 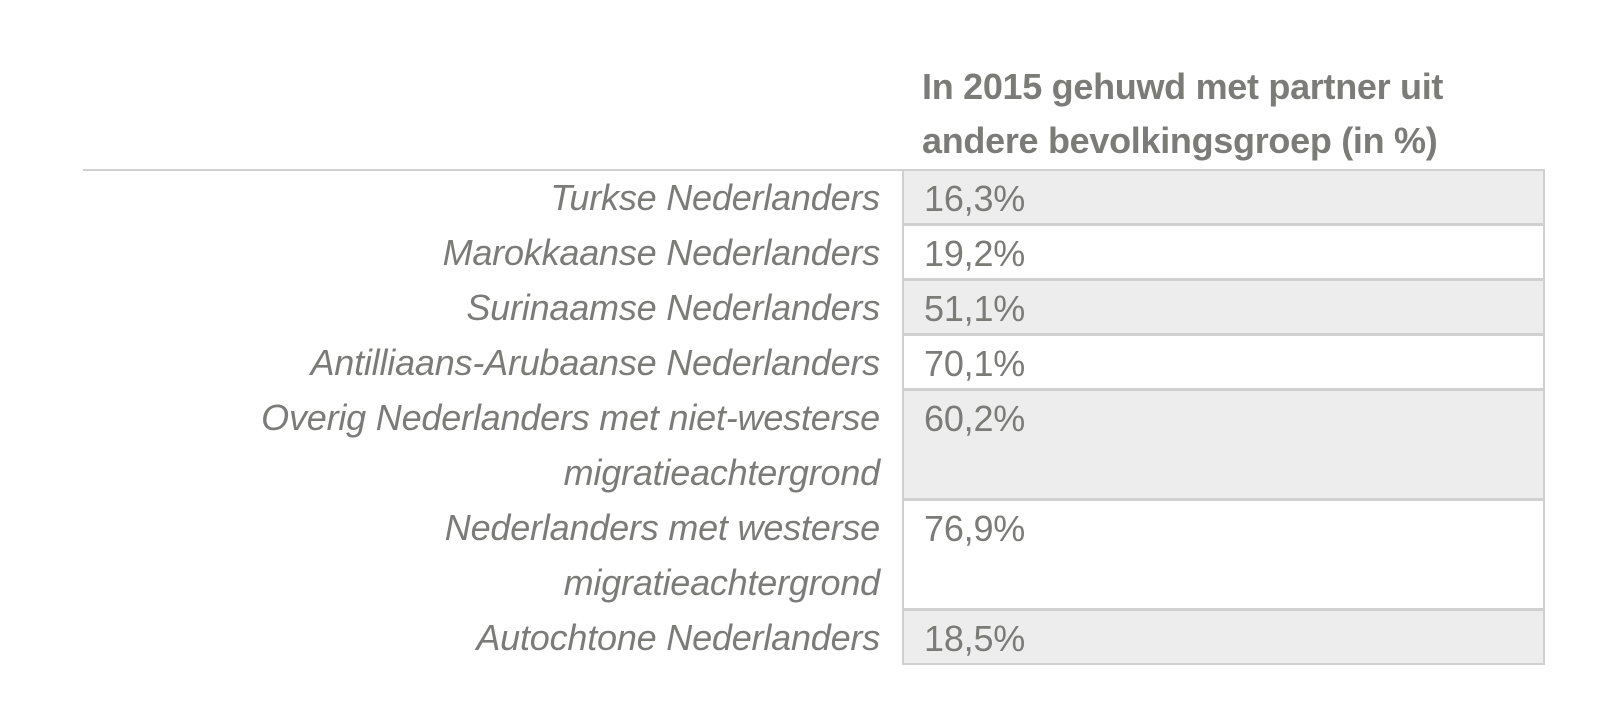 What do you see at coordinates (814, 170) in the screenshot?
I see `header-divider` at bounding box center [814, 170].